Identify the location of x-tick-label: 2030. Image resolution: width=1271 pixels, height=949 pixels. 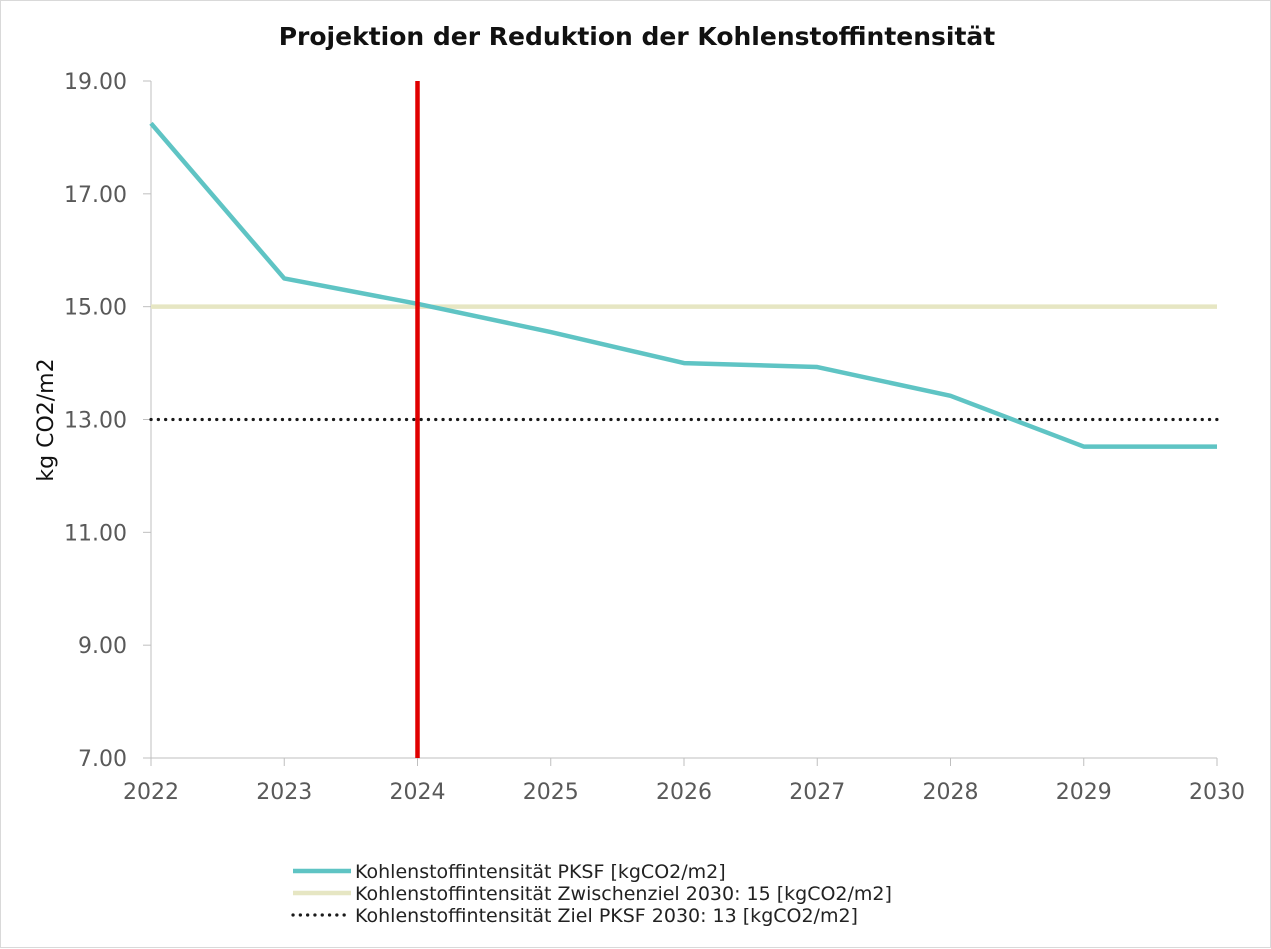
(1217, 792).